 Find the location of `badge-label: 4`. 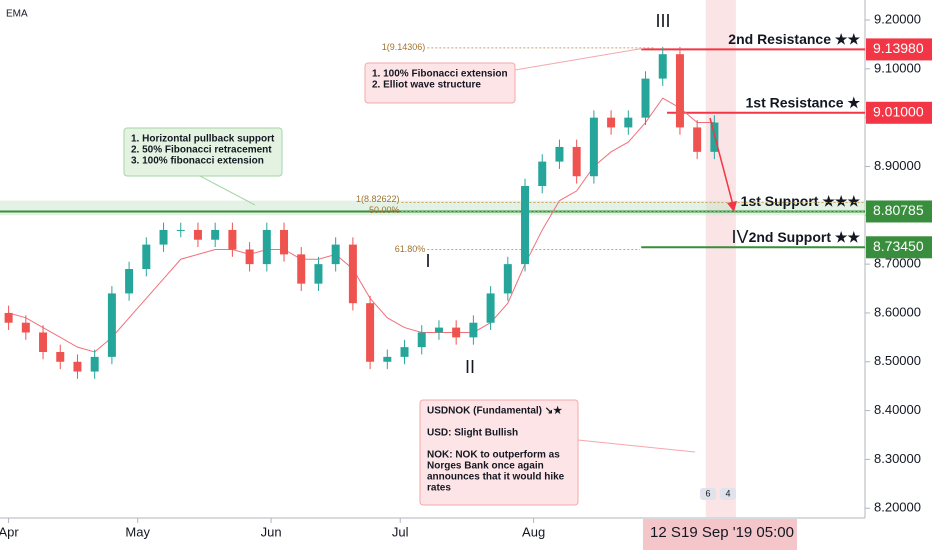

badge-label: 4 is located at coordinates (727, 493).